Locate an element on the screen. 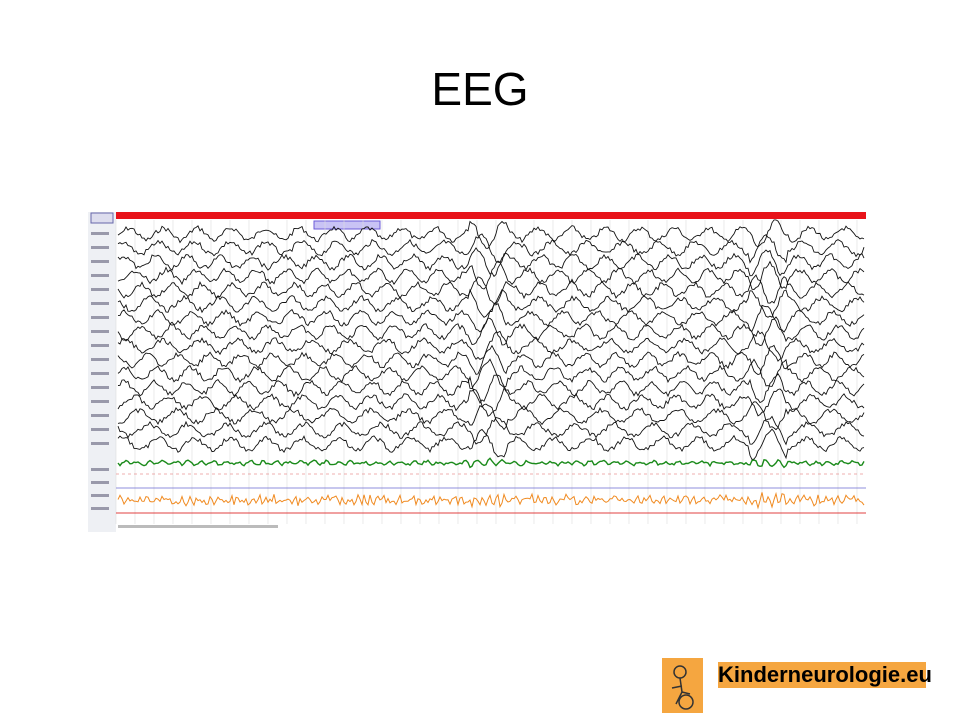  menu-button is located at coordinates (102, 218).